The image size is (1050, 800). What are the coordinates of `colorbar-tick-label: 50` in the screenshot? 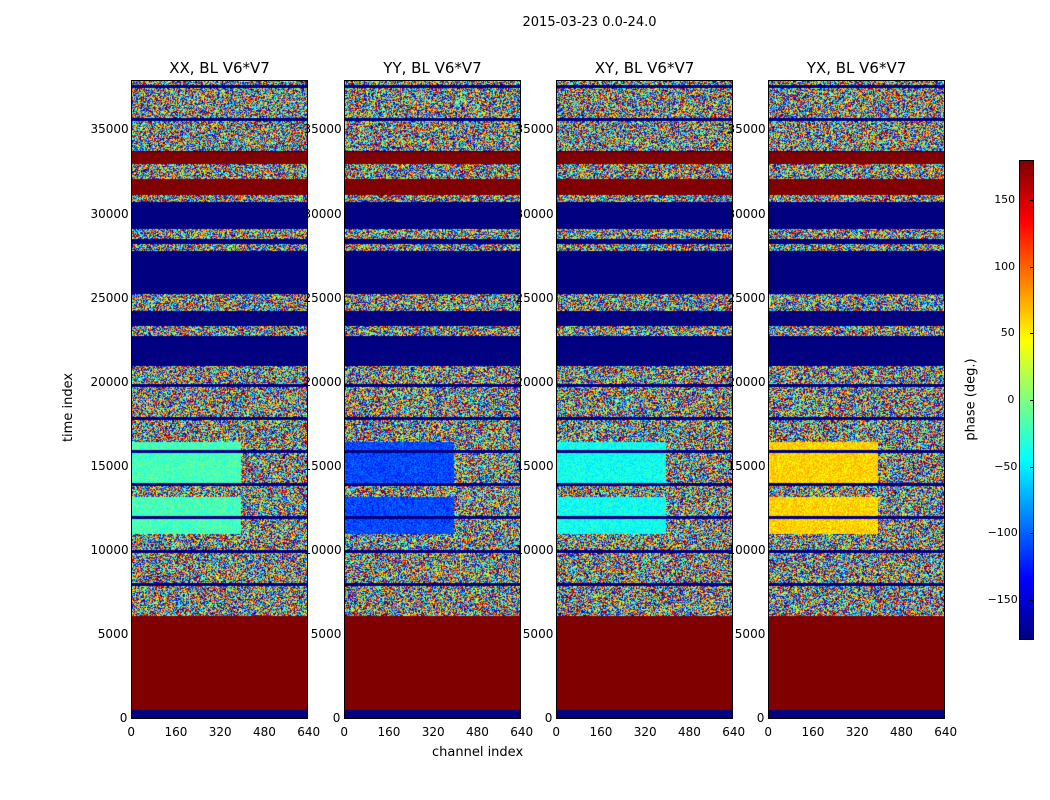 It's located at (1007, 333).